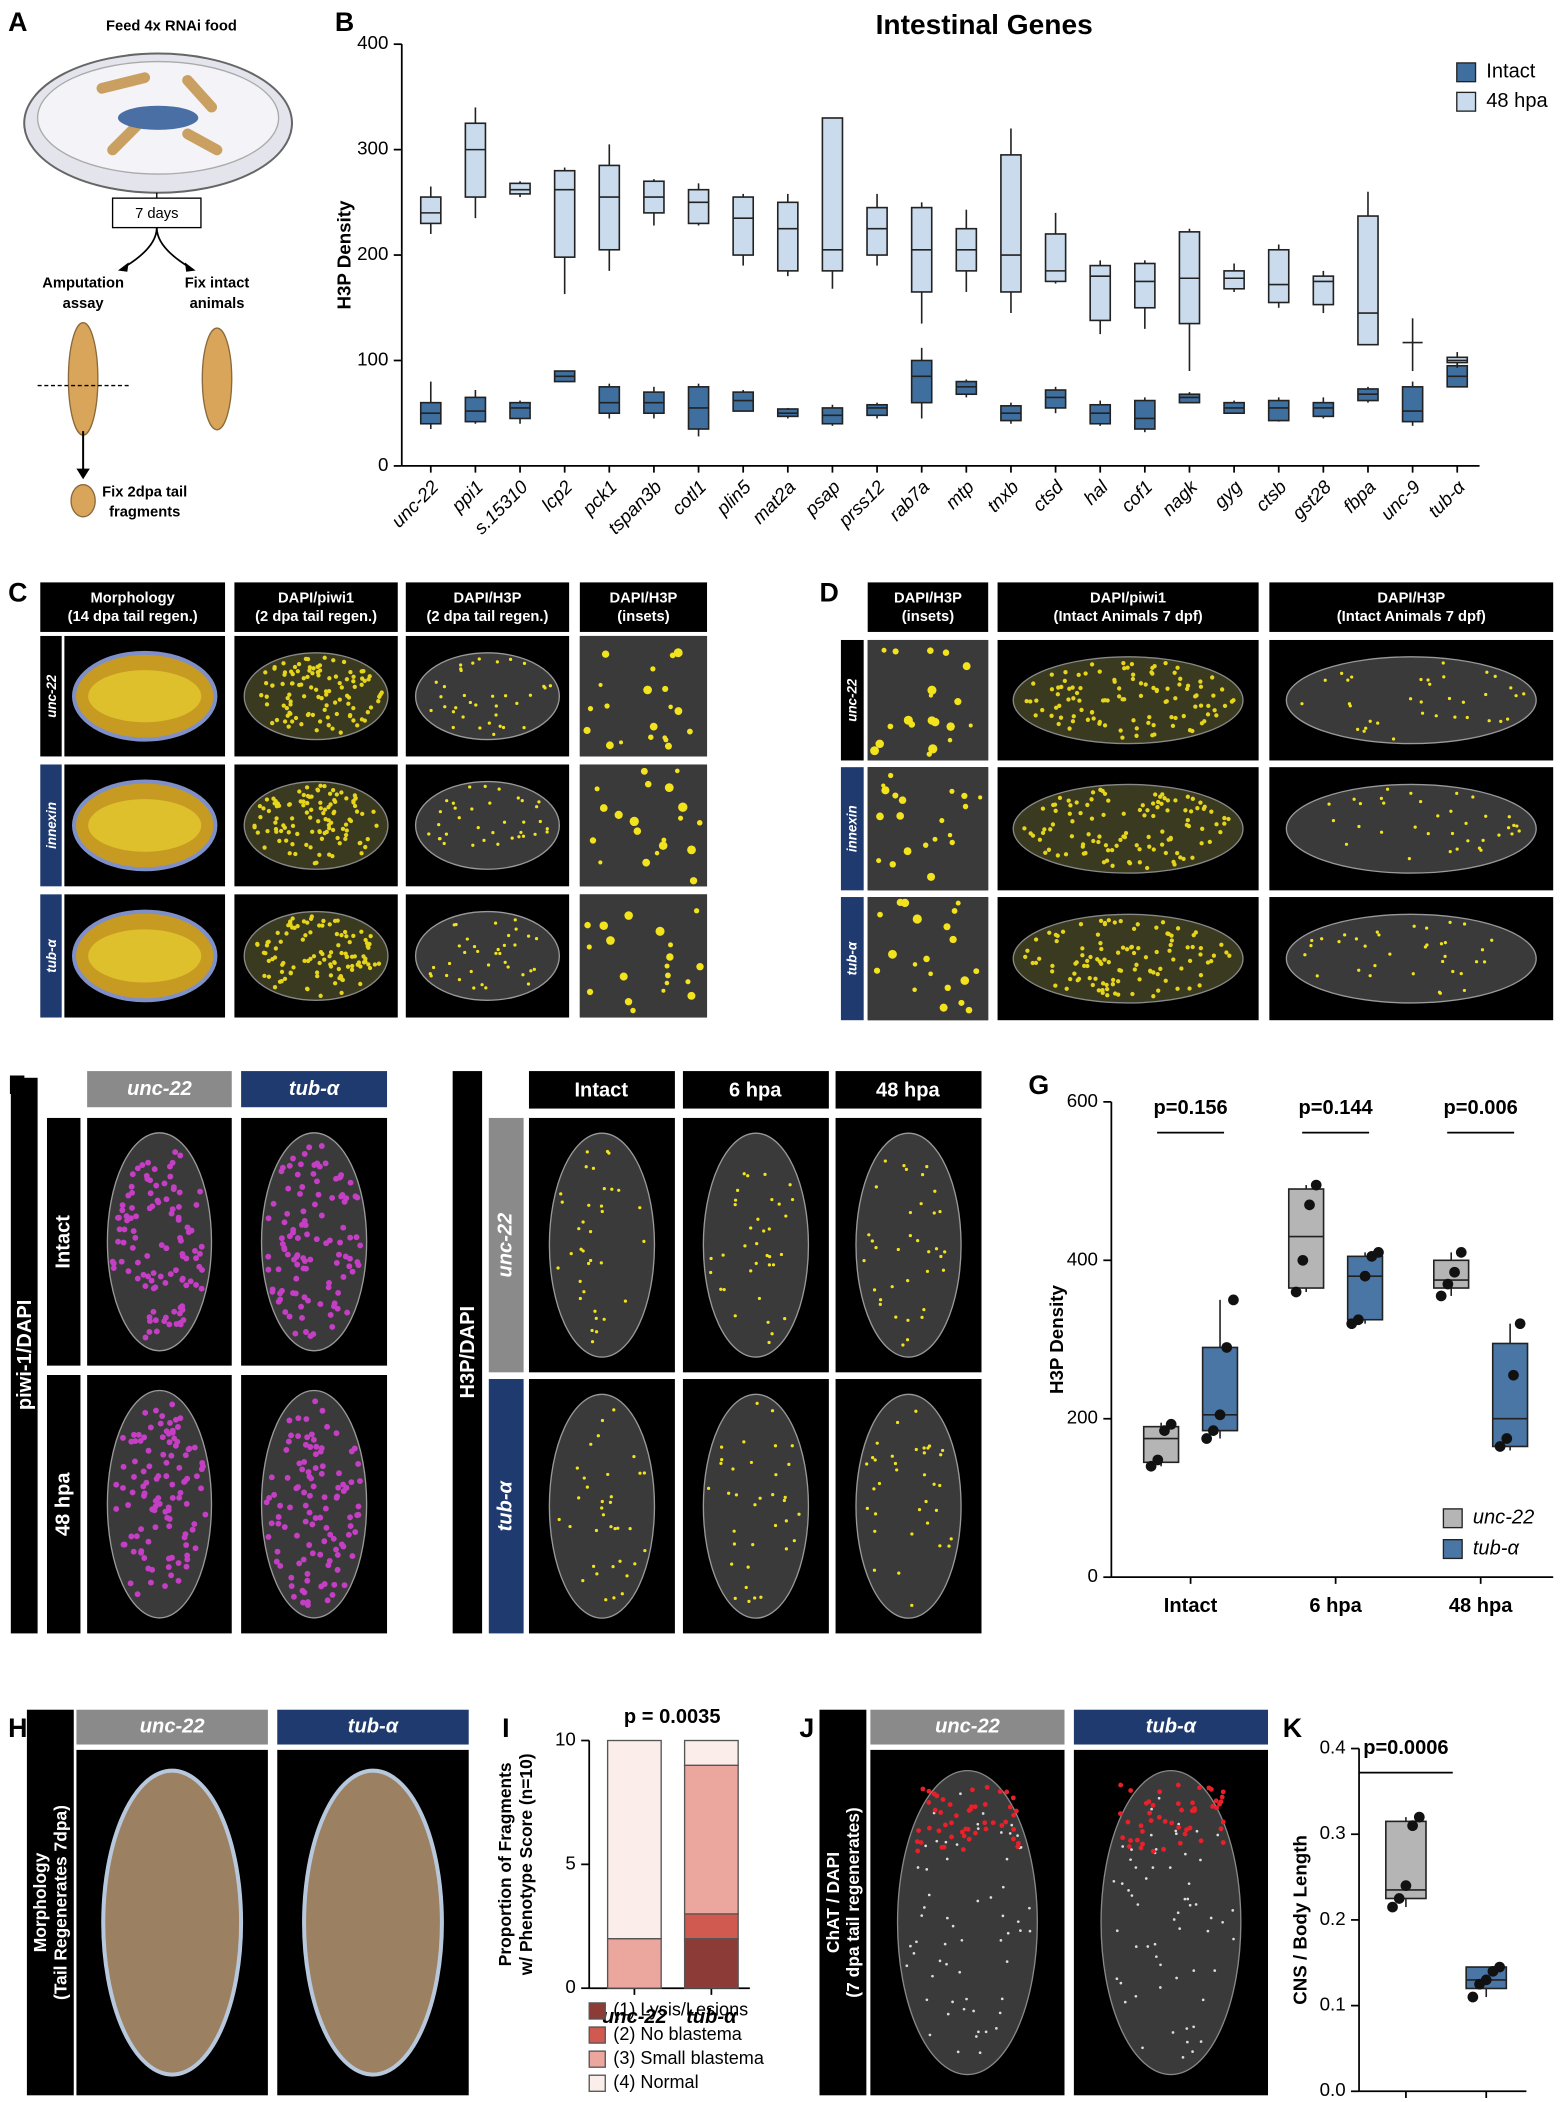  Describe the element at coordinates (643, 598) in the screenshot. I see `column-header: DAPI/H3P` at that location.